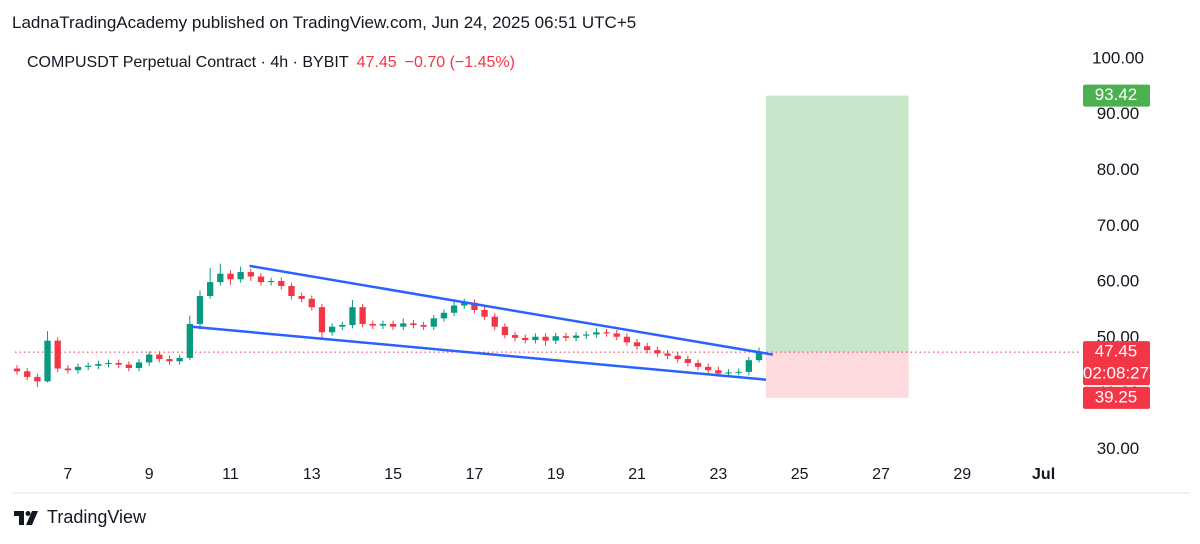 The image size is (1200, 544). What do you see at coordinates (1118, 225) in the screenshot?
I see `y-tick-label: 70.00` at bounding box center [1118, 225].